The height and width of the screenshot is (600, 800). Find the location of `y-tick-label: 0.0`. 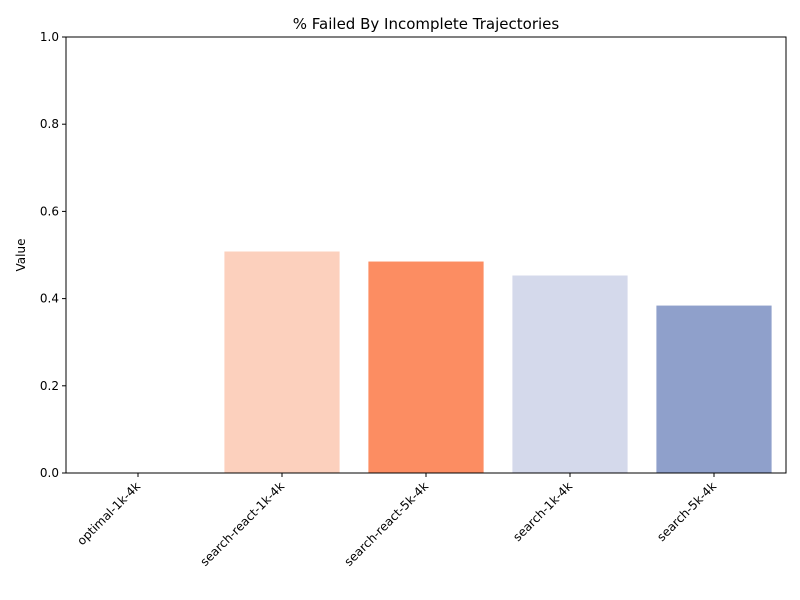

y-tick-label: 0.0 is located at coordinates (49, 473).